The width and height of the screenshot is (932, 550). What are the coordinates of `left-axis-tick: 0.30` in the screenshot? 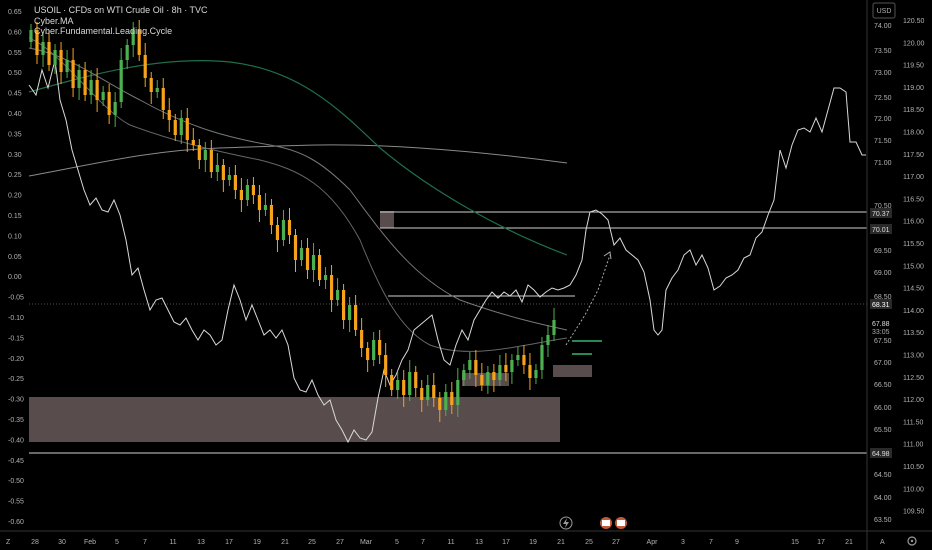 It's located at (15, 155).